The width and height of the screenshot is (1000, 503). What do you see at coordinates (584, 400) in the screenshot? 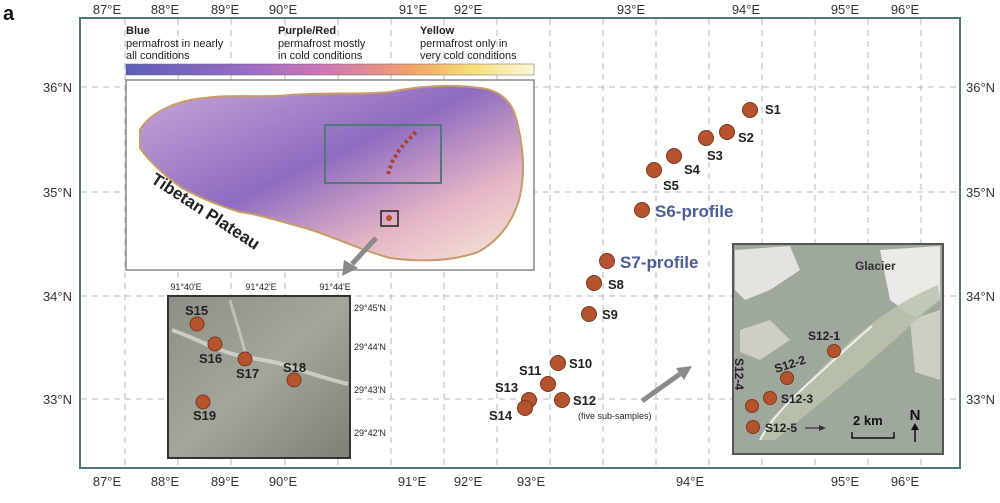
I see `site-label-s12: S12` at bounding box center [584, 400].